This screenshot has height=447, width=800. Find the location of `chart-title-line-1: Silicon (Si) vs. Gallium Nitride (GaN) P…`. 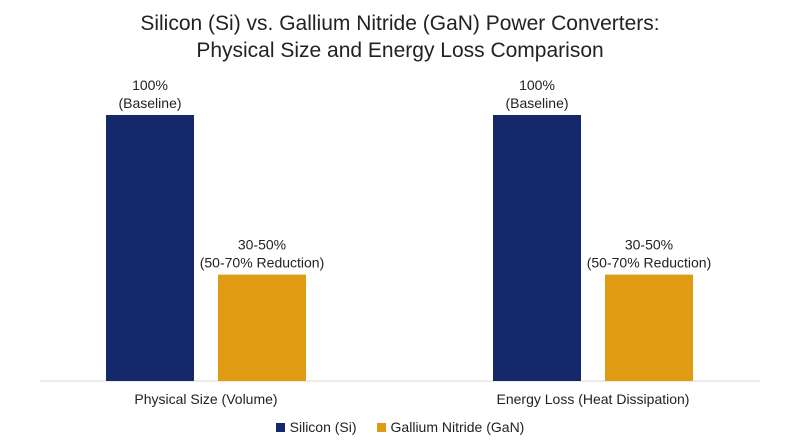

chart-title-line-1: Silicon (Si) vs. Gallium Nitride (GaN) P… is located at coordinates (400, 23).